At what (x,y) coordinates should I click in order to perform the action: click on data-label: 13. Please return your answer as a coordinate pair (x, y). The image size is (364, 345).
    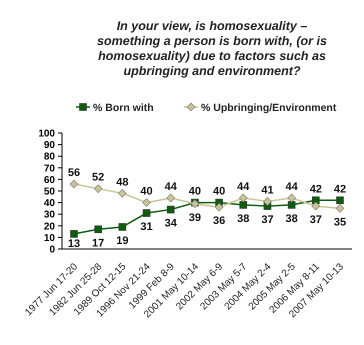
    Looking at the image, I should click on (74, 244).